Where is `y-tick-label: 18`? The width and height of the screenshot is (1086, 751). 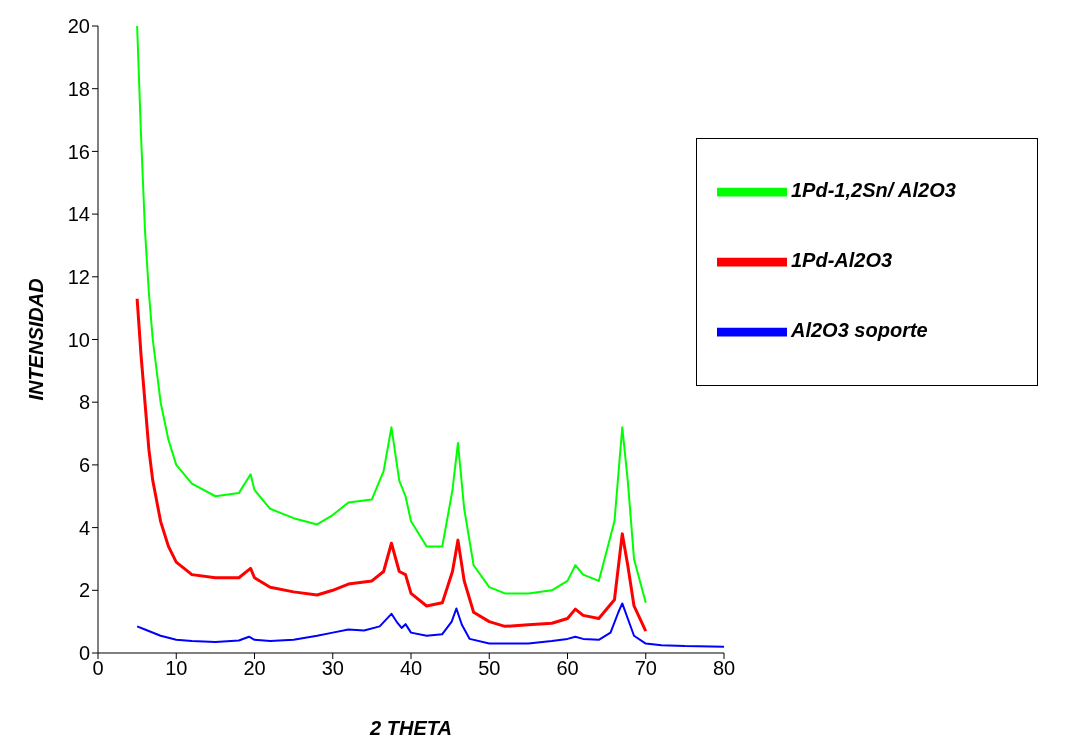
y-tick-label: 18 is located at coordinates (78, 88).